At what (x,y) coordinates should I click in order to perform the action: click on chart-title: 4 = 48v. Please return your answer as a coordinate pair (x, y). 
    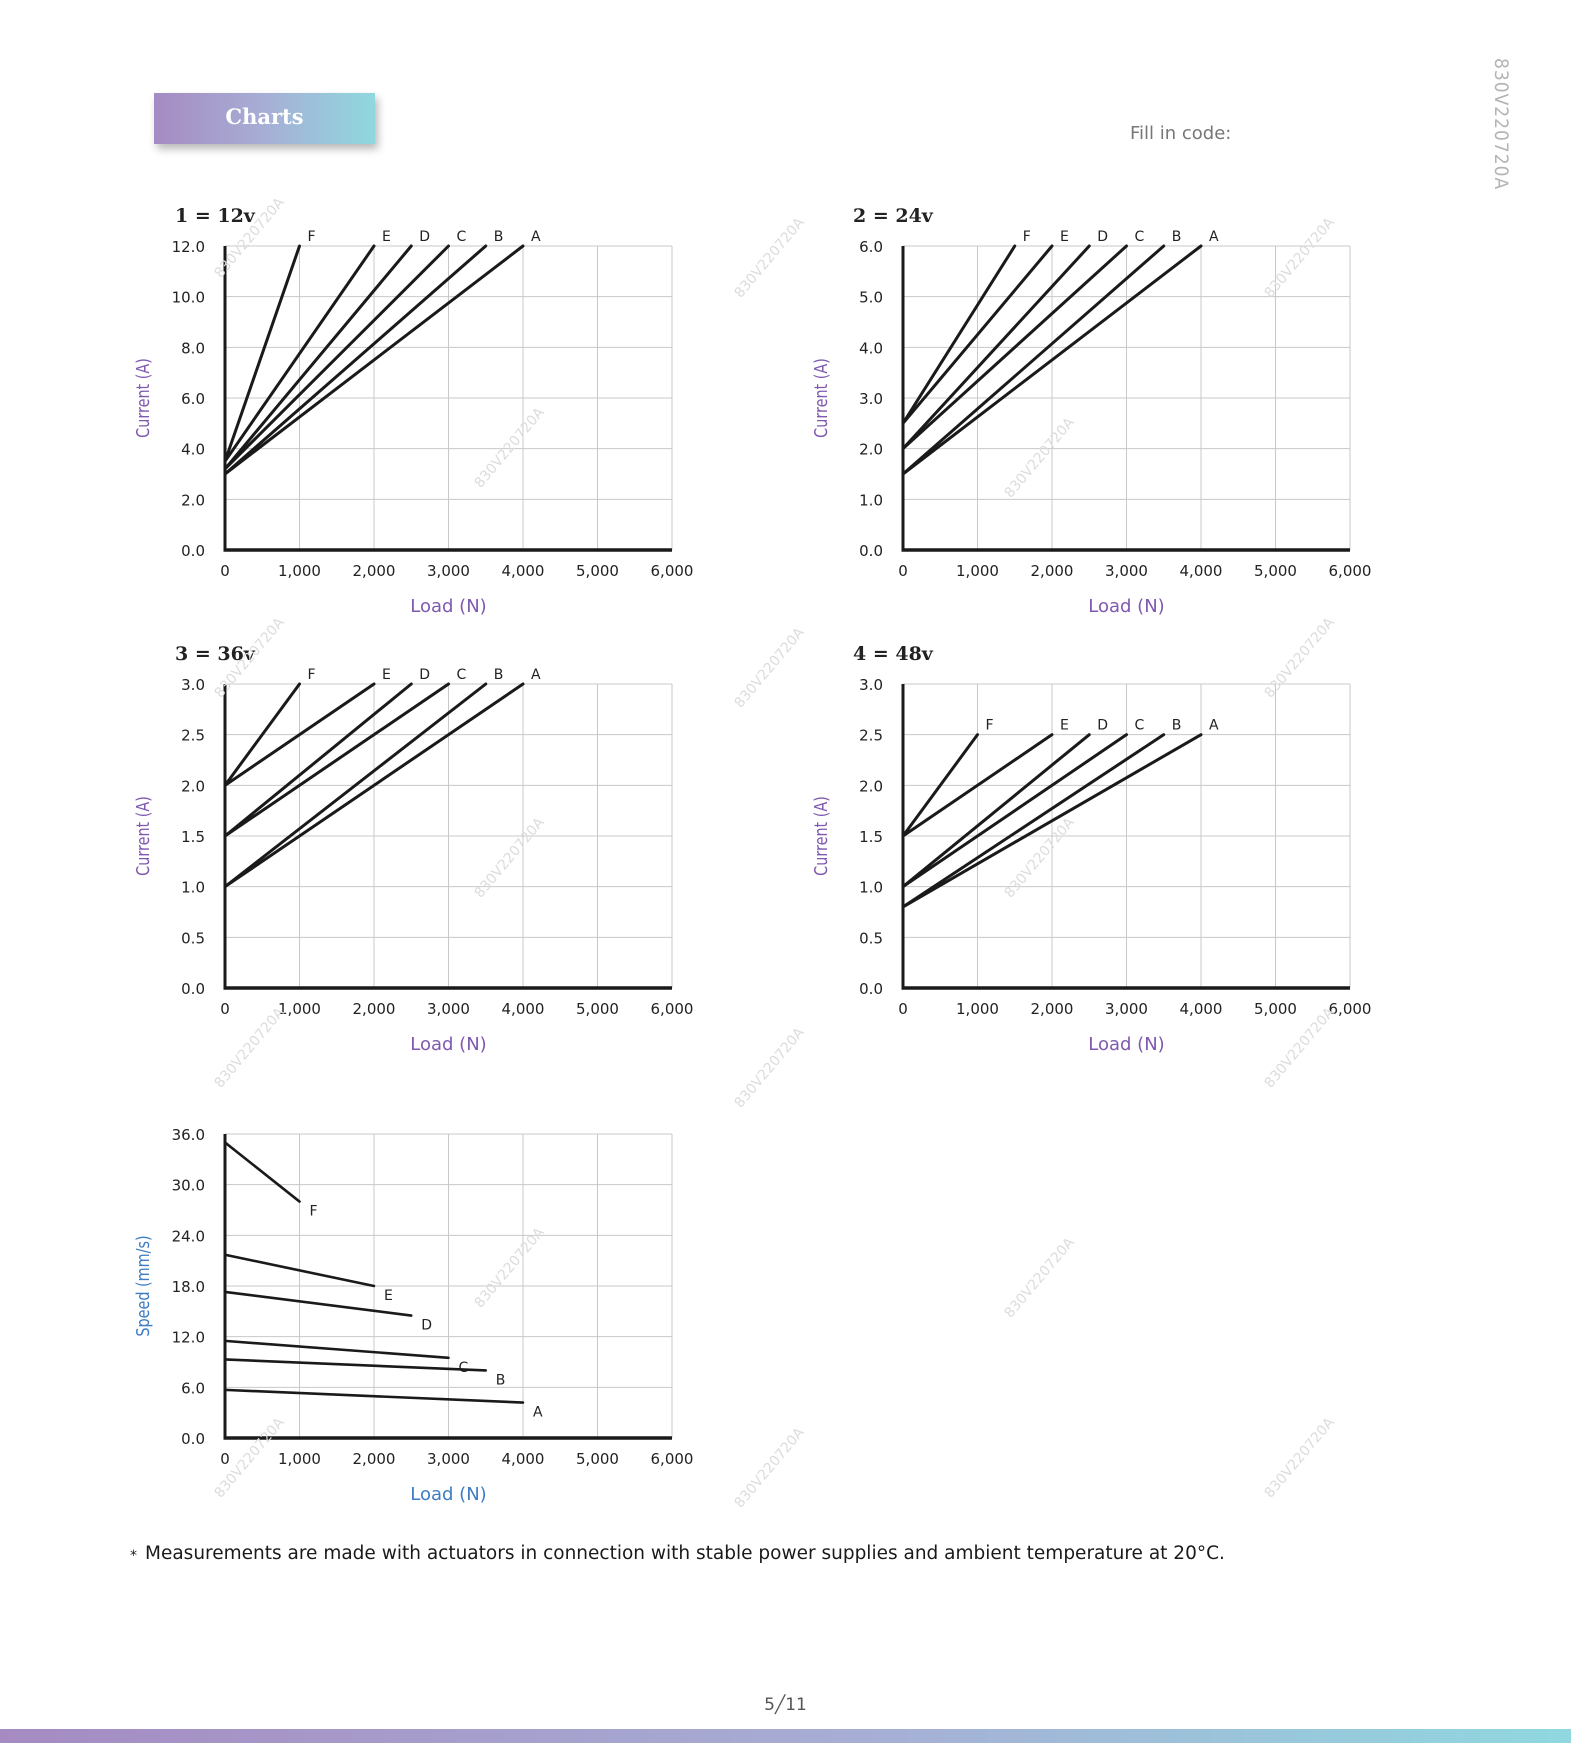
    Looking at the image, I should click on (893, 654).